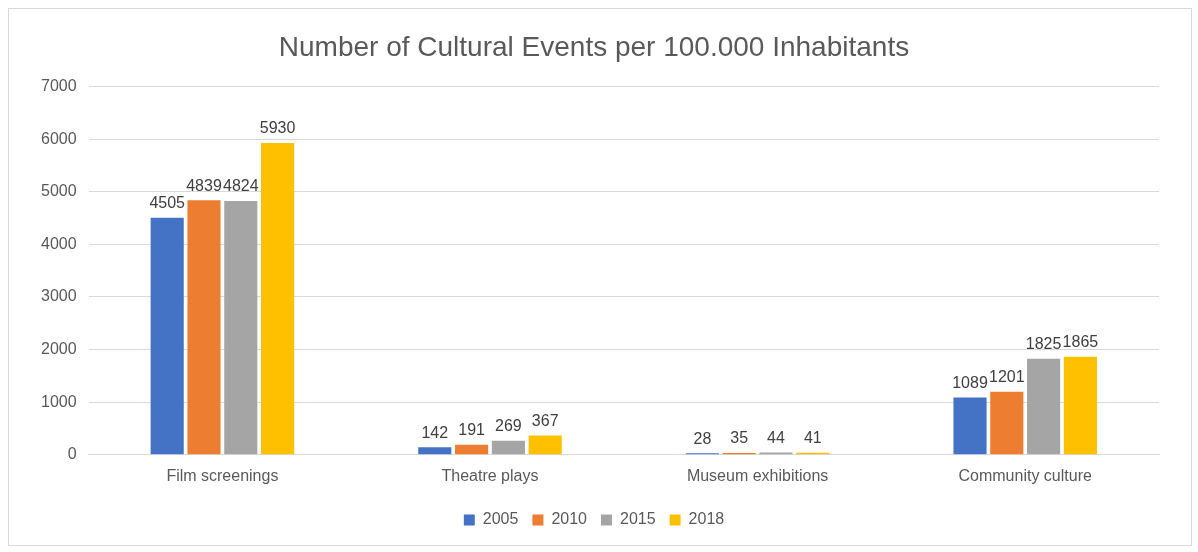 This screenshot has width=1198, height=552. I want to click on y-tick-label: 0, so click(72, 454).